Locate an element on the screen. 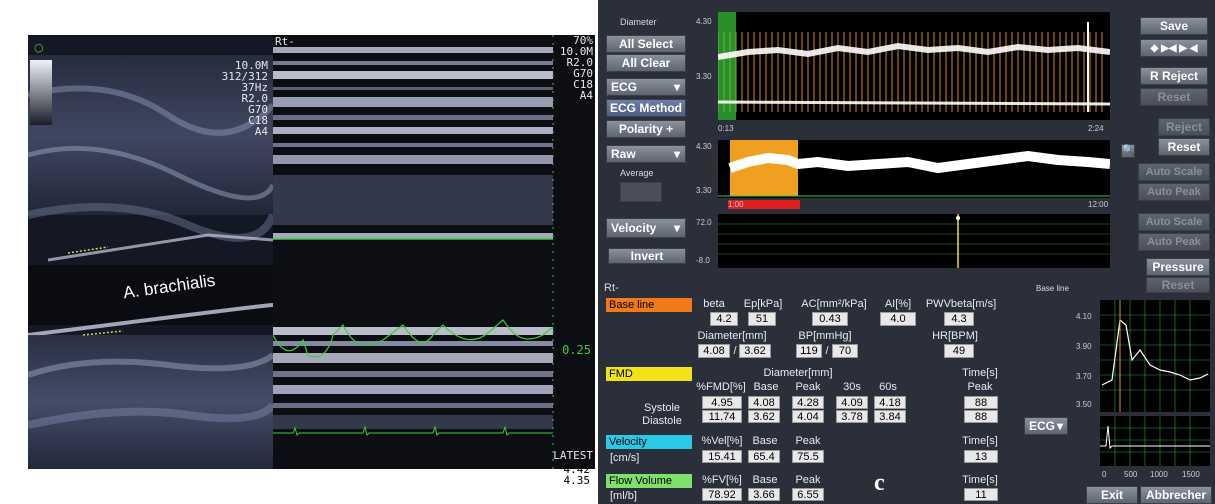 The height and width of the screenshot is (504, 1215). abbrecher-button: Abbrecher is located at coordinates (1176, 495).